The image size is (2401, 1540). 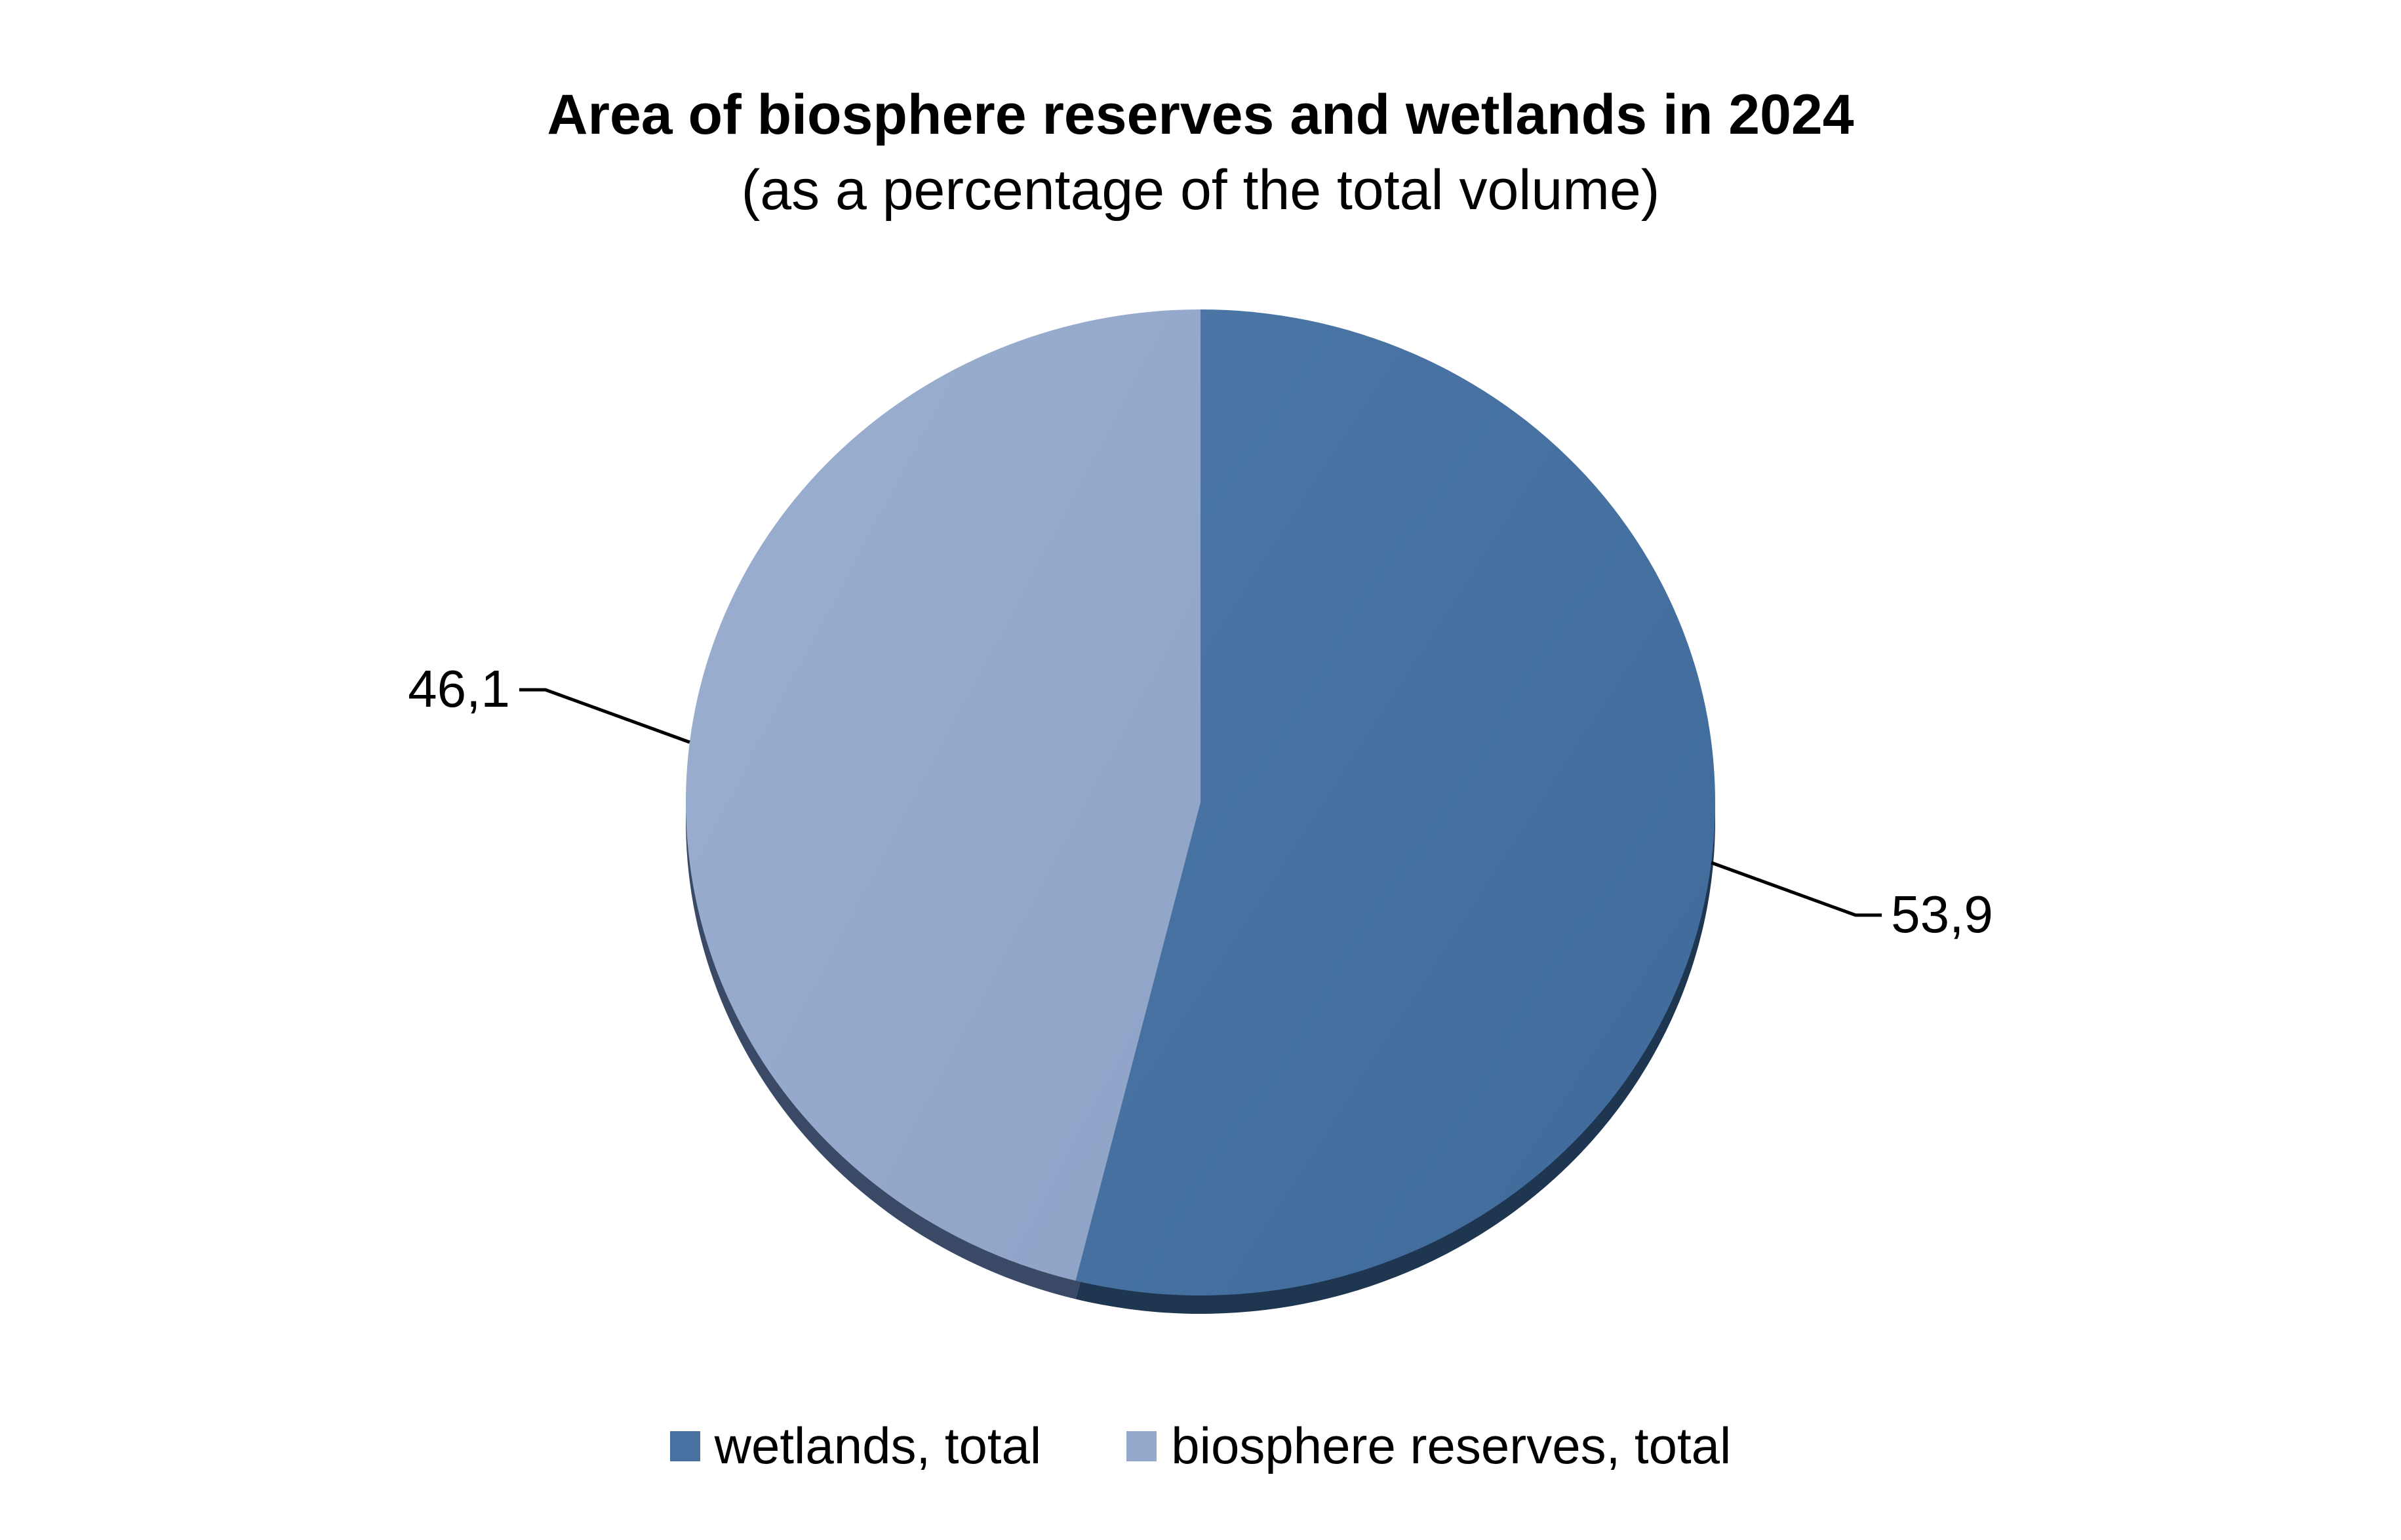 I want to click on legend-item-wetlands: wetlands, total, so click(x=855, y=1446).